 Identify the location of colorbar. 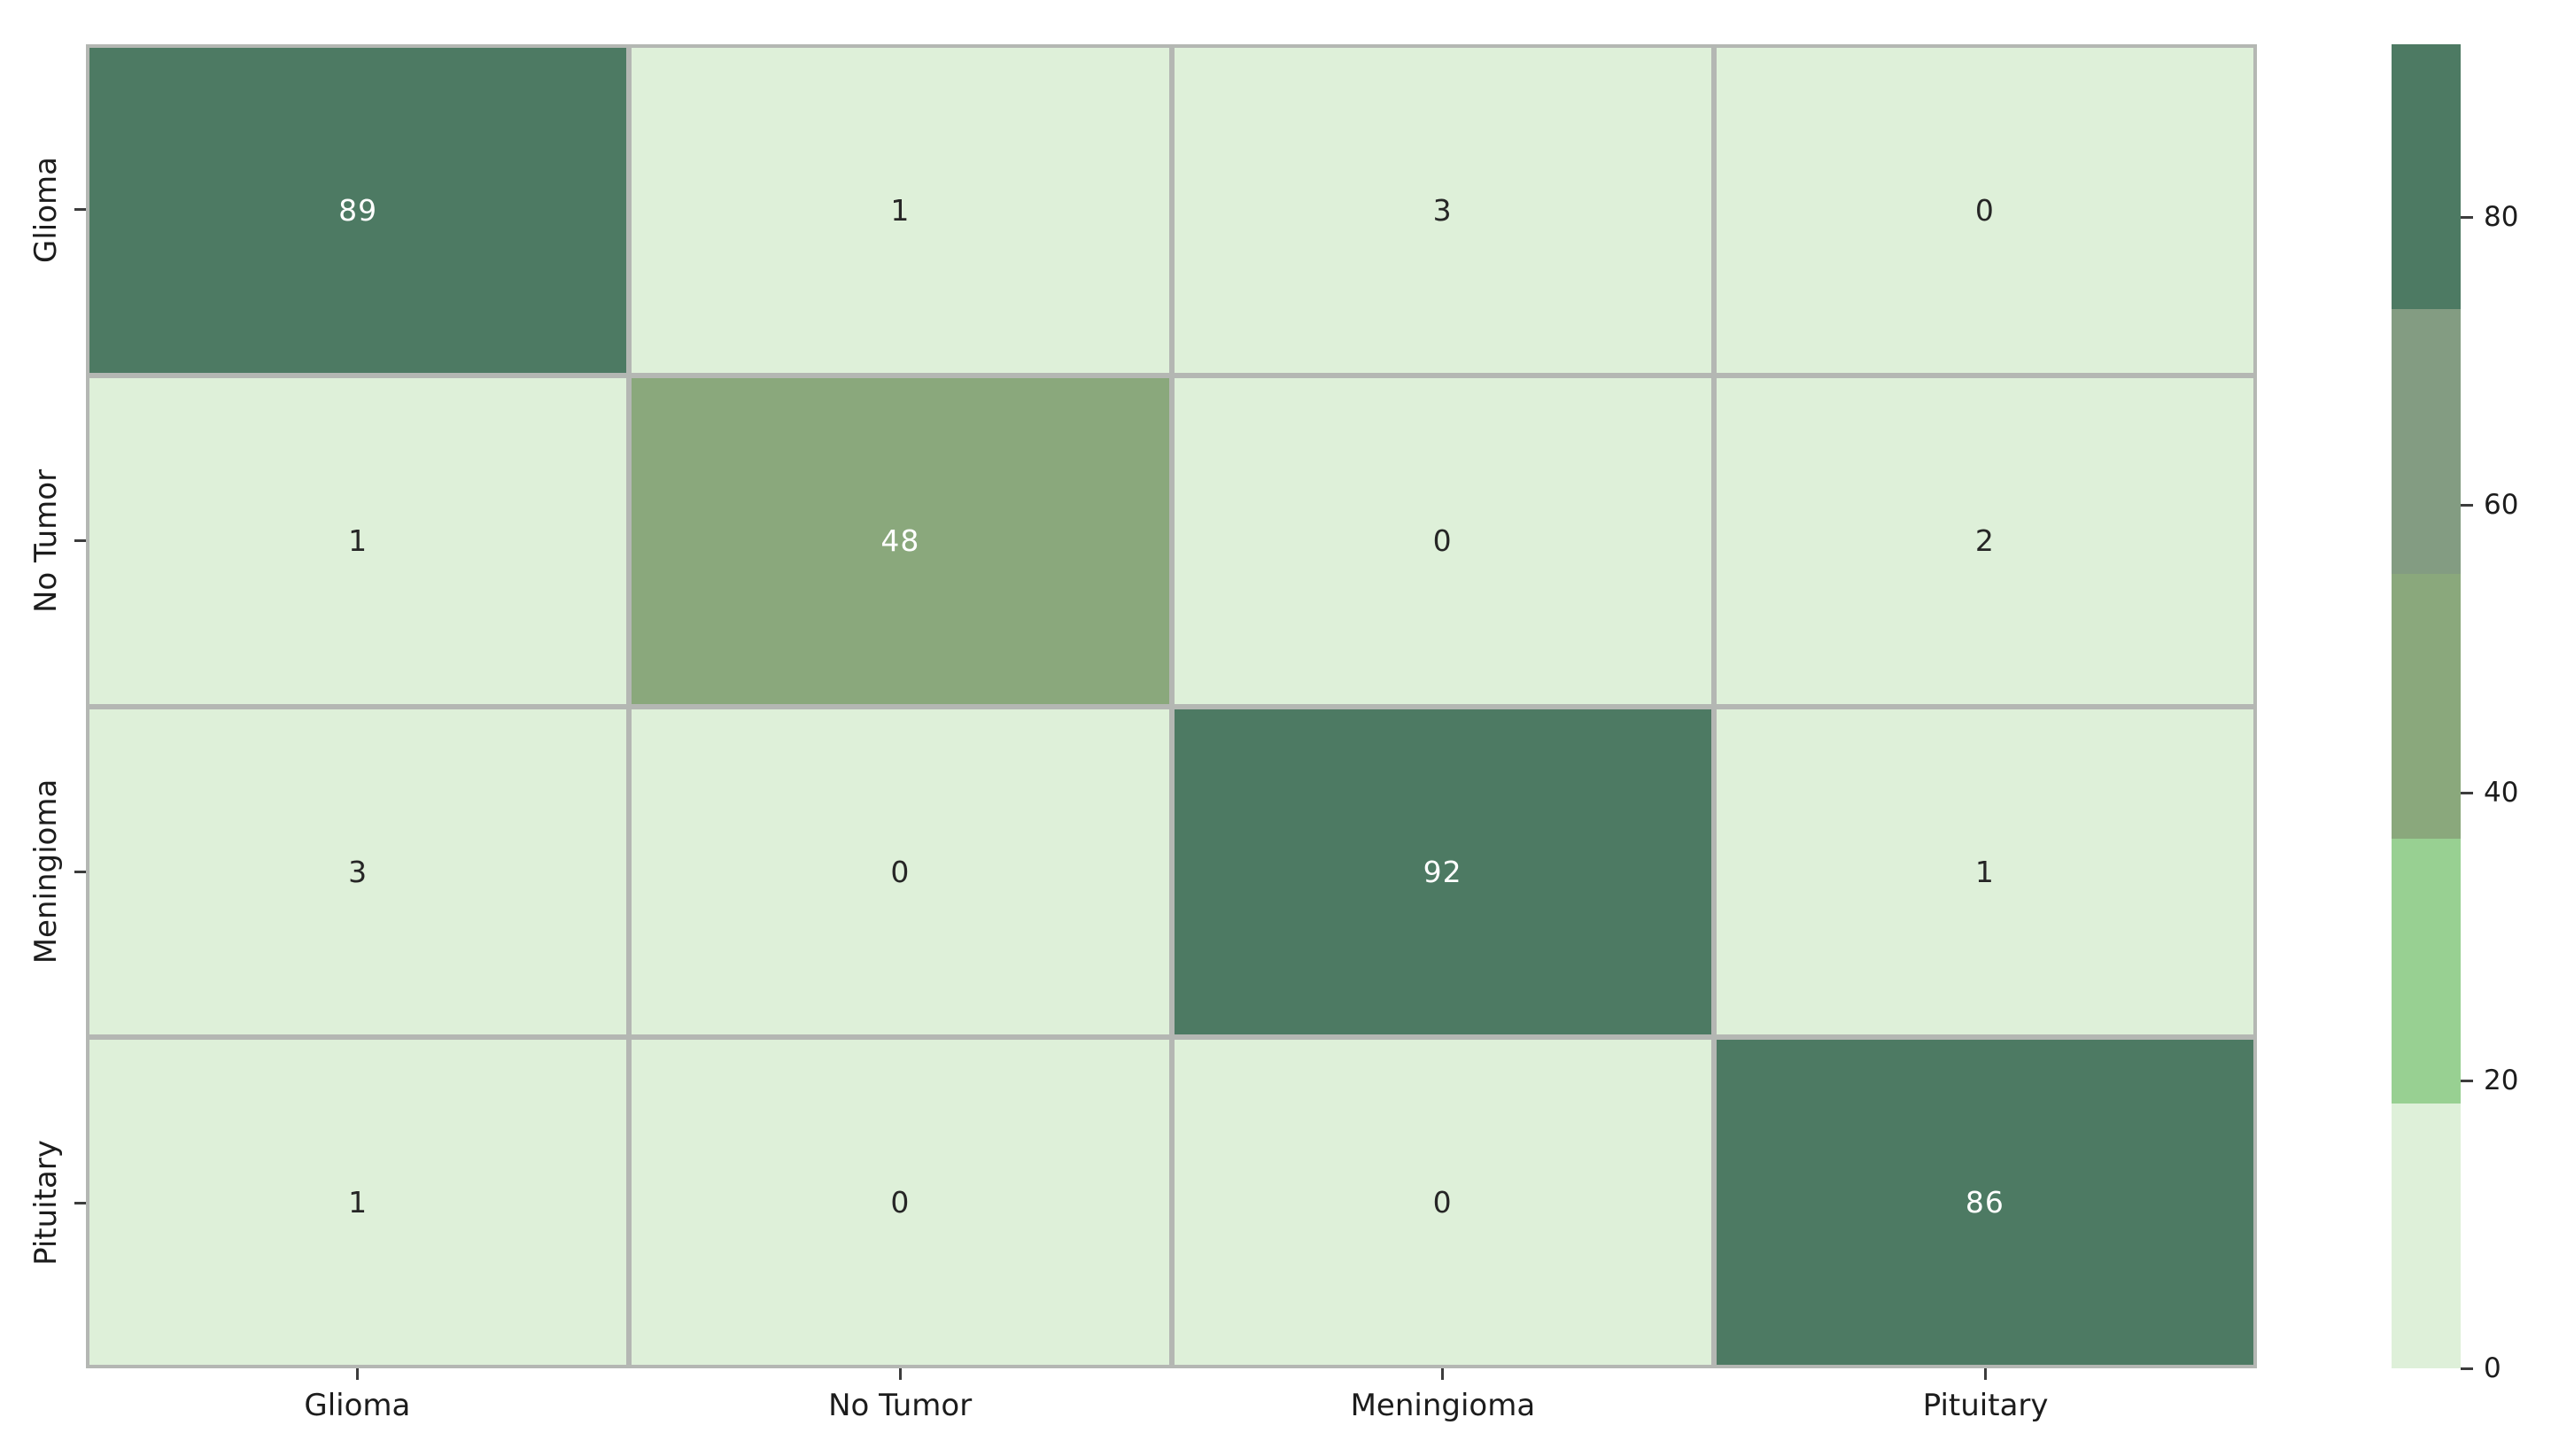
(2426, 706).